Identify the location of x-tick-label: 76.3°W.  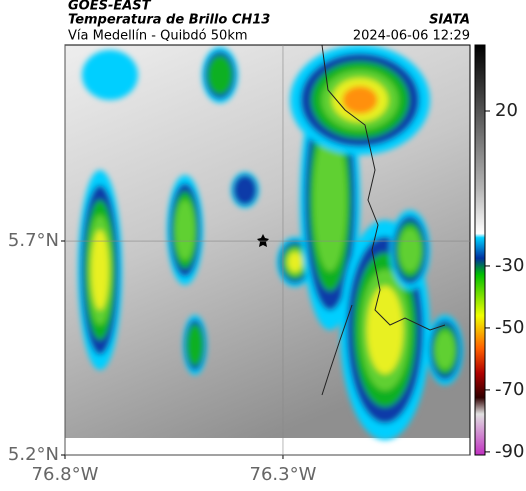
(283, 474).